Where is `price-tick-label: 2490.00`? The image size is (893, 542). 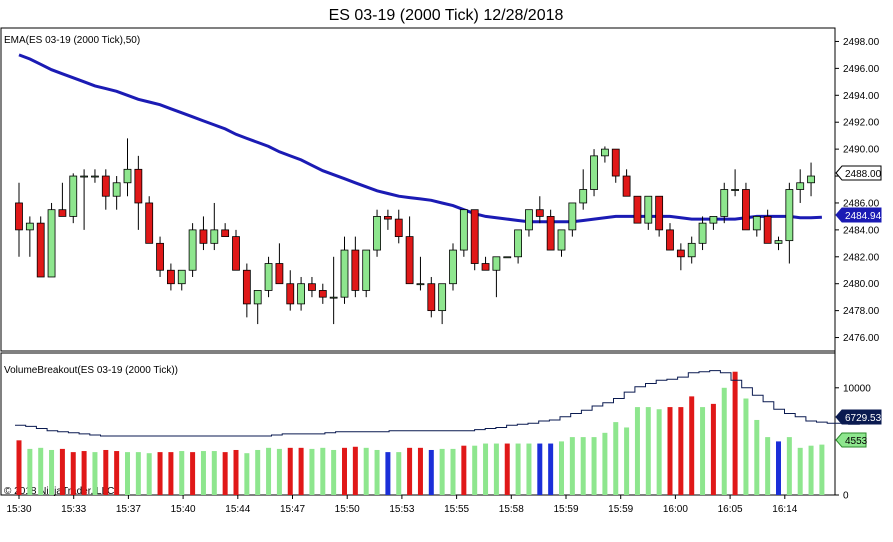 price-tick-label: 2490.00 is located at coordinates (861, 150).